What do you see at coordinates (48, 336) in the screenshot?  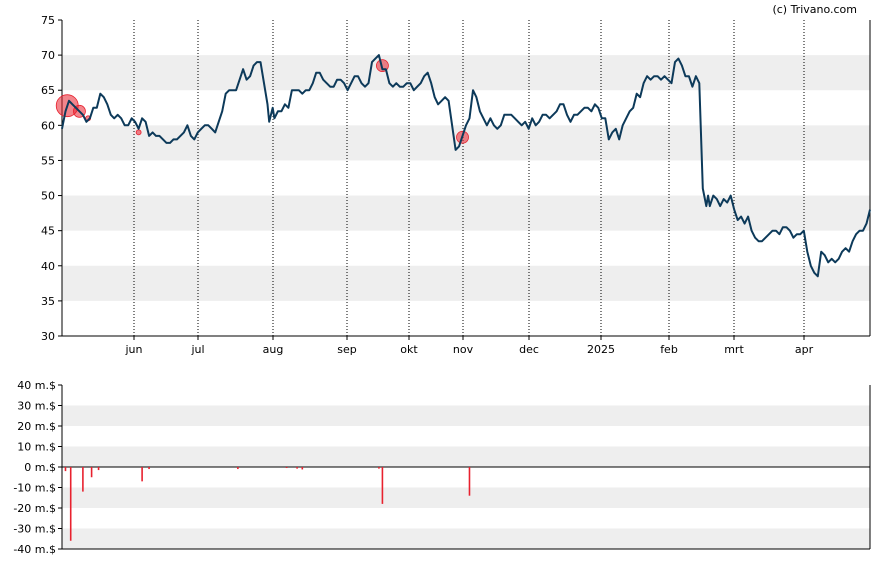 I see `price-y-tick-label: 30` at bounding box center [48, 336].